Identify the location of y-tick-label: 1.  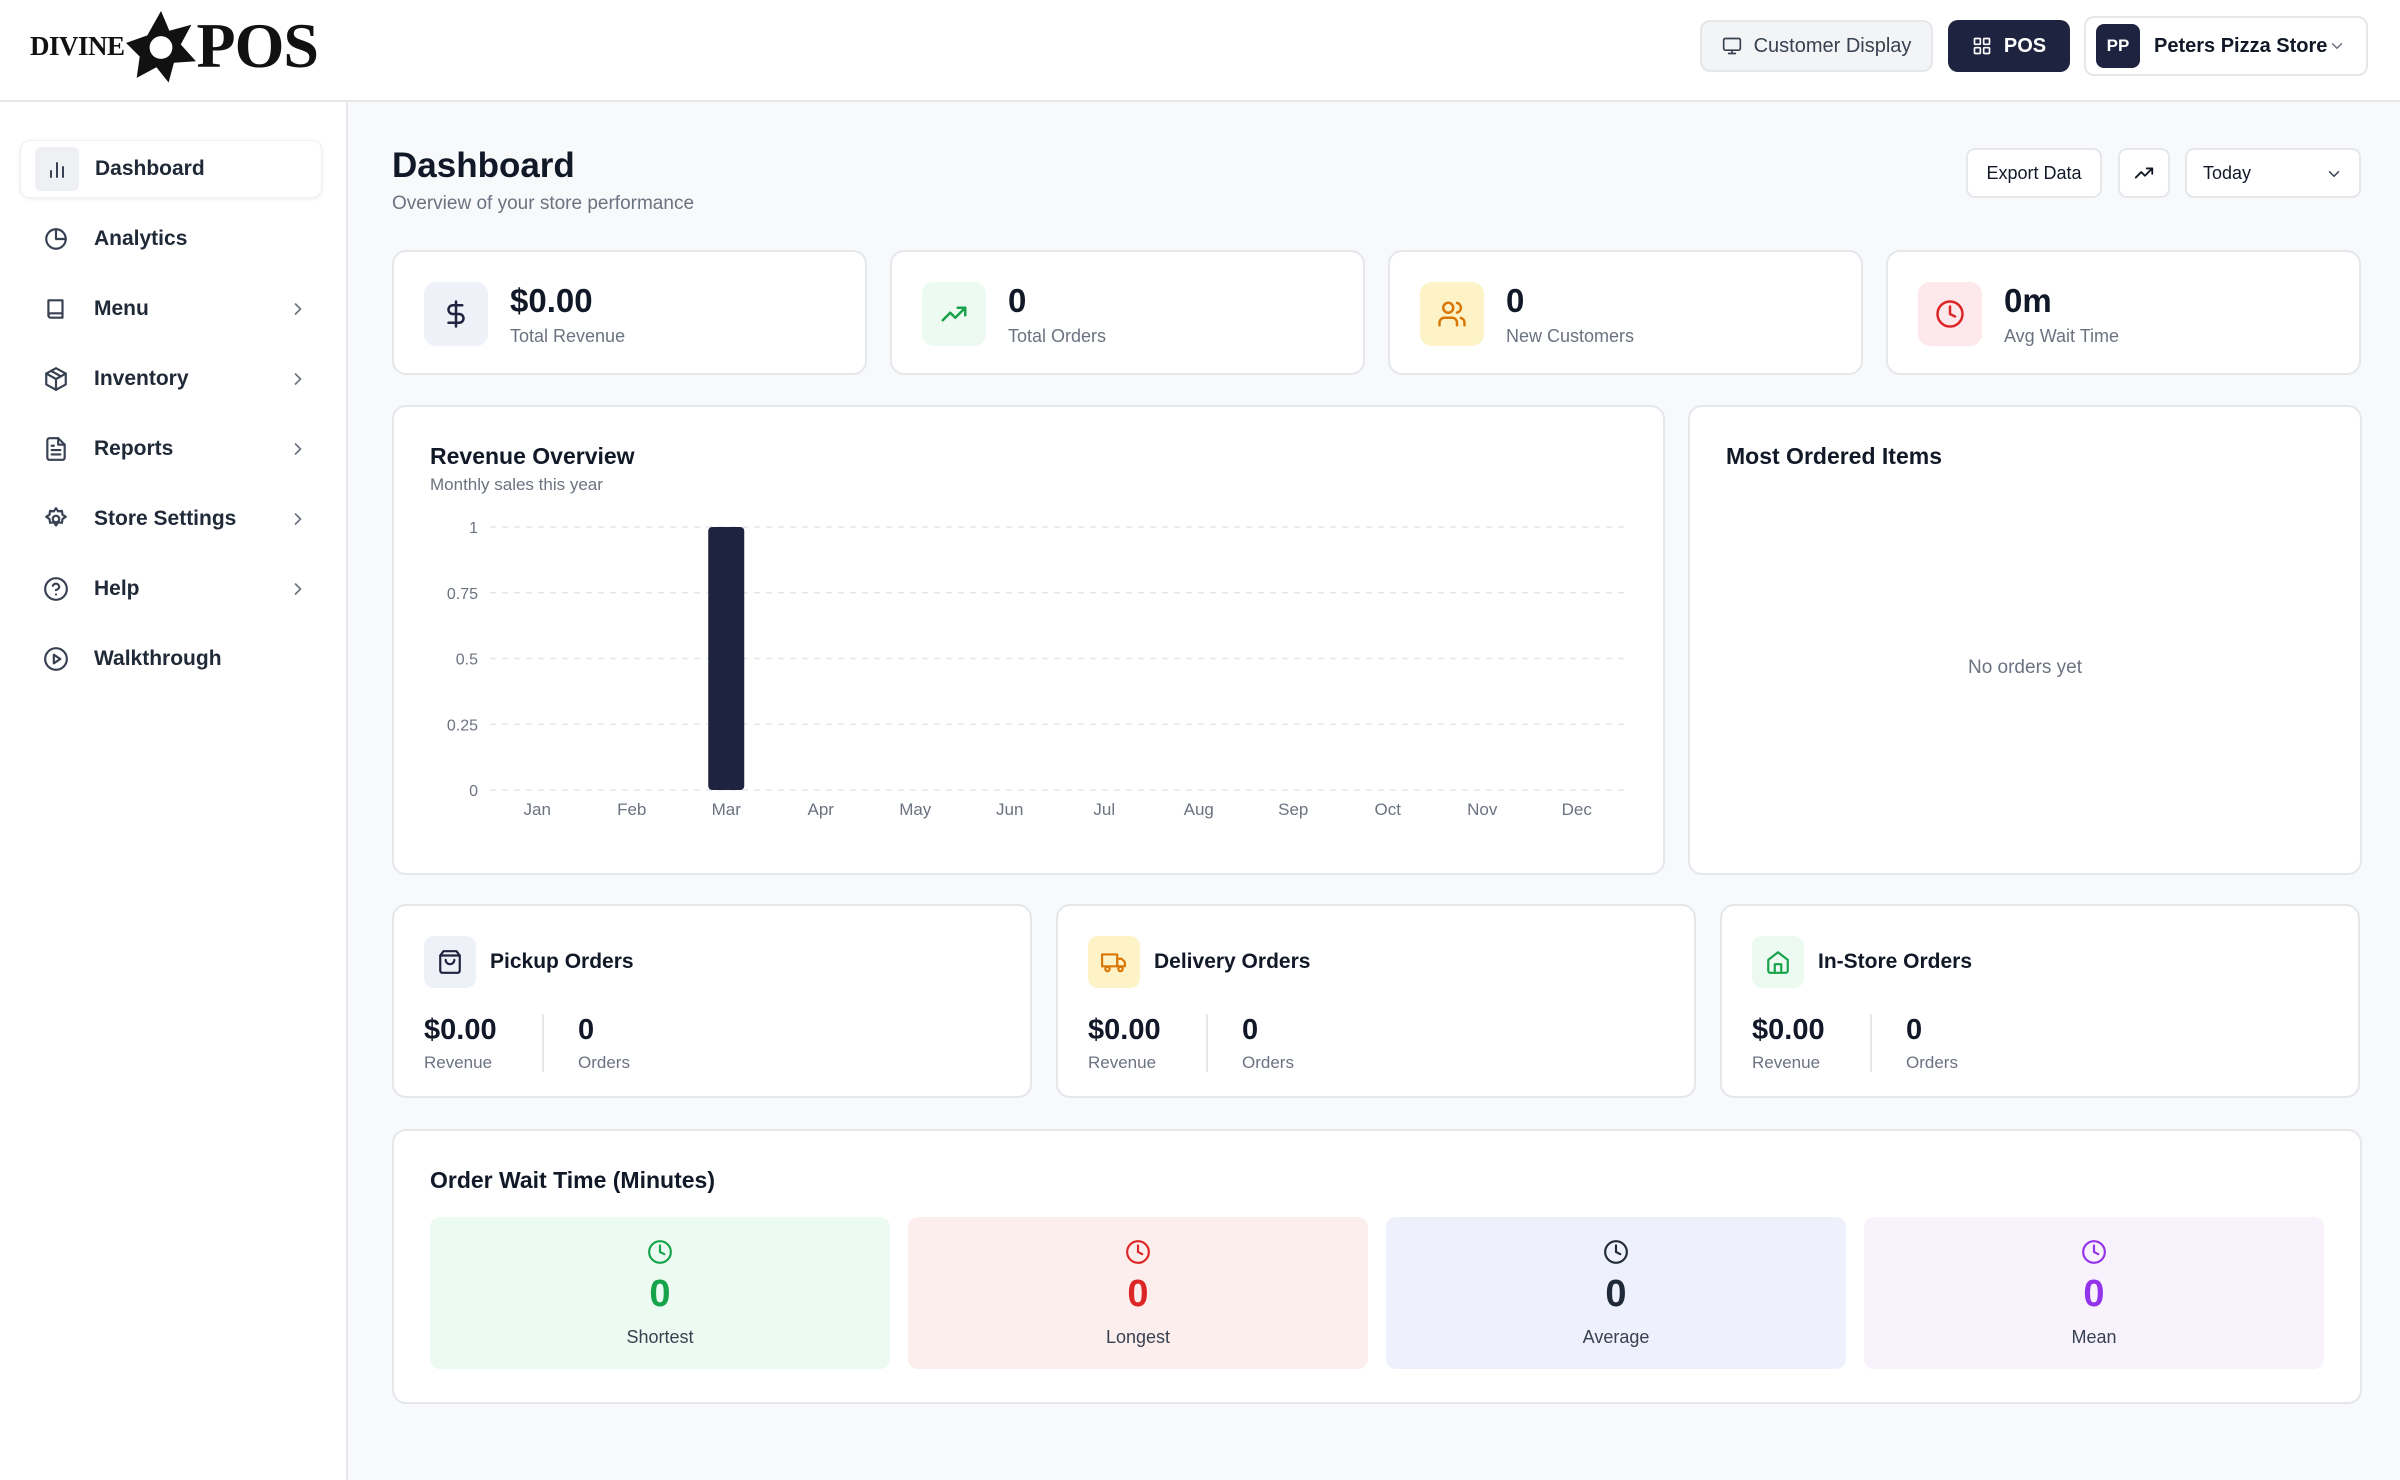
(473, 528).